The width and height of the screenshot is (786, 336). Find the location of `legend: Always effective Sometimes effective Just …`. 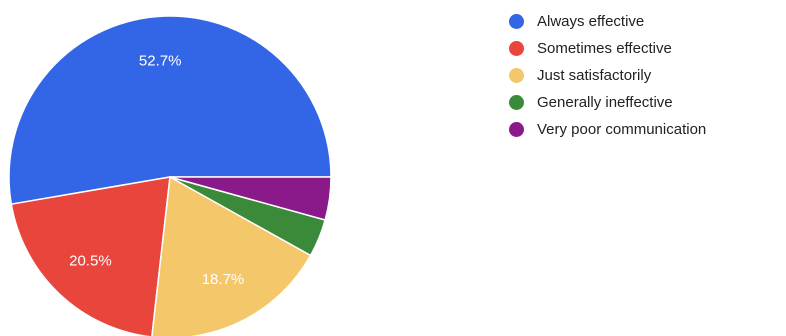

legend: Always effective Sometimes effective Just … is located at coordinates (607, 75).